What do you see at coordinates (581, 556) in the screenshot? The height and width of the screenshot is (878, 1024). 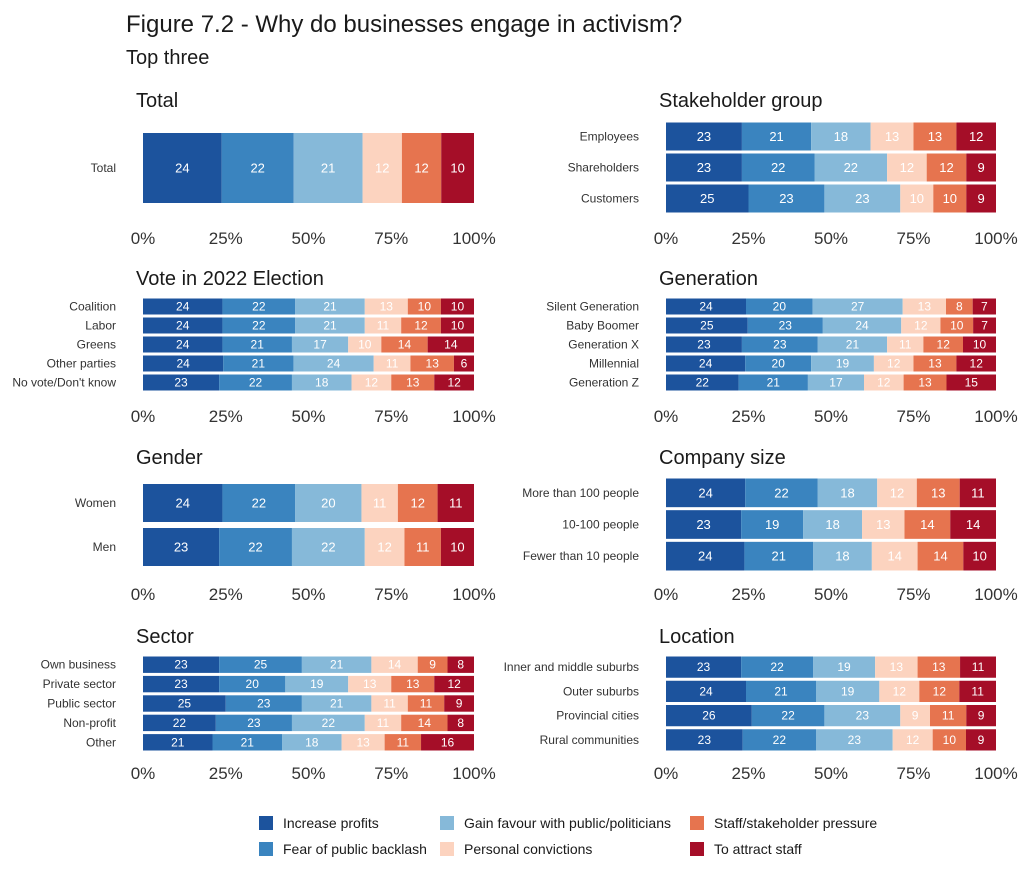 I see `category-label: Fewer than 10 people` at bounding box center [581, 556].